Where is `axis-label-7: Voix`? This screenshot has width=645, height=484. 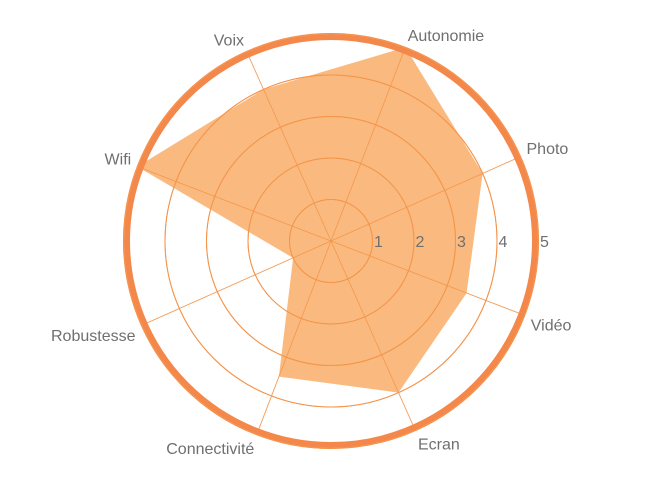 axis-label-7: Voix is located at coordinates (229, 41).